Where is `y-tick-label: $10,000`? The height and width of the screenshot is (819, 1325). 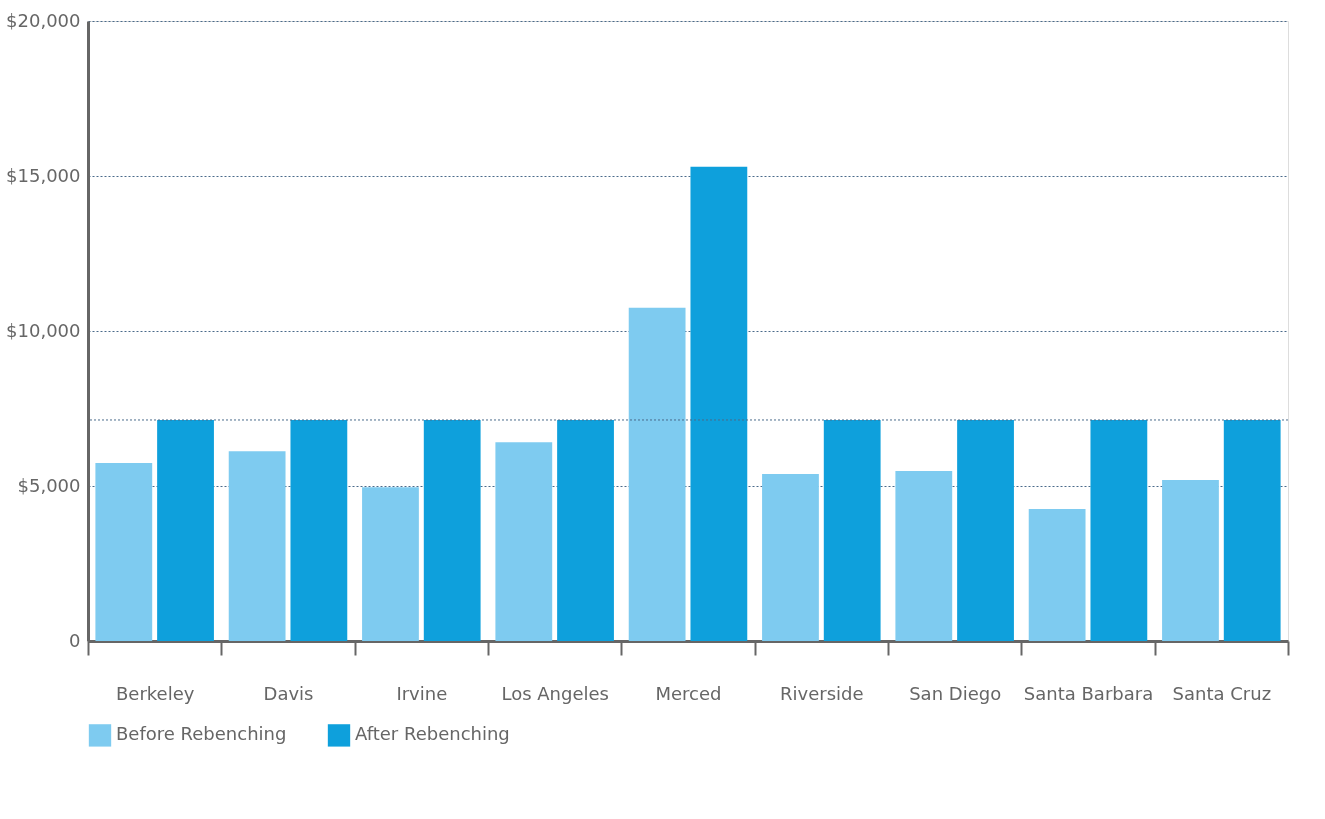 y-tick-label: $10,000 is located at coordinates (43, 330).